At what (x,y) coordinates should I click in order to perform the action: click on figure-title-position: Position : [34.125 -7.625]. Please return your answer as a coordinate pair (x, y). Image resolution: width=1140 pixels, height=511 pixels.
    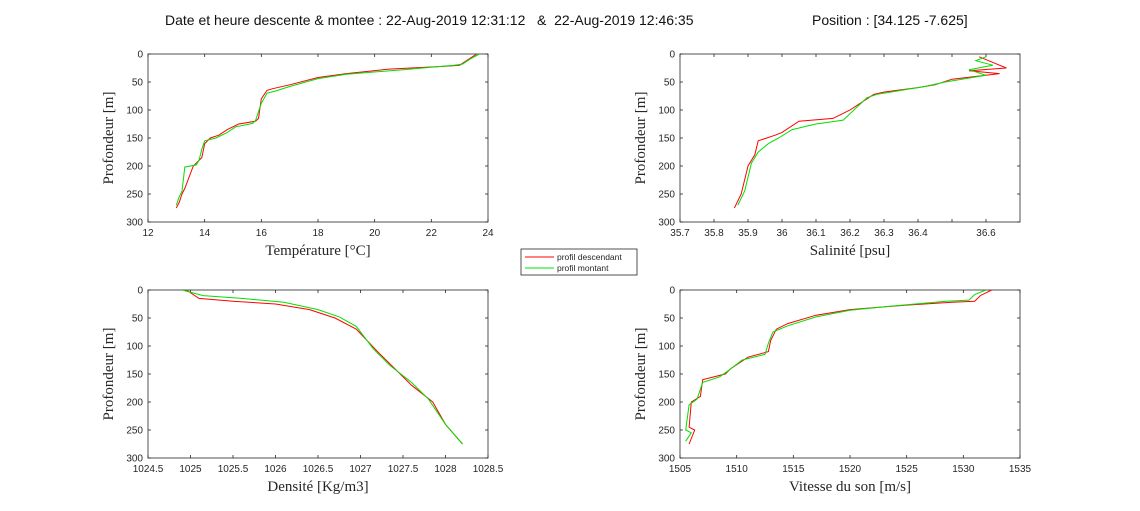
    Looking at the image, I should click on (890, 20).